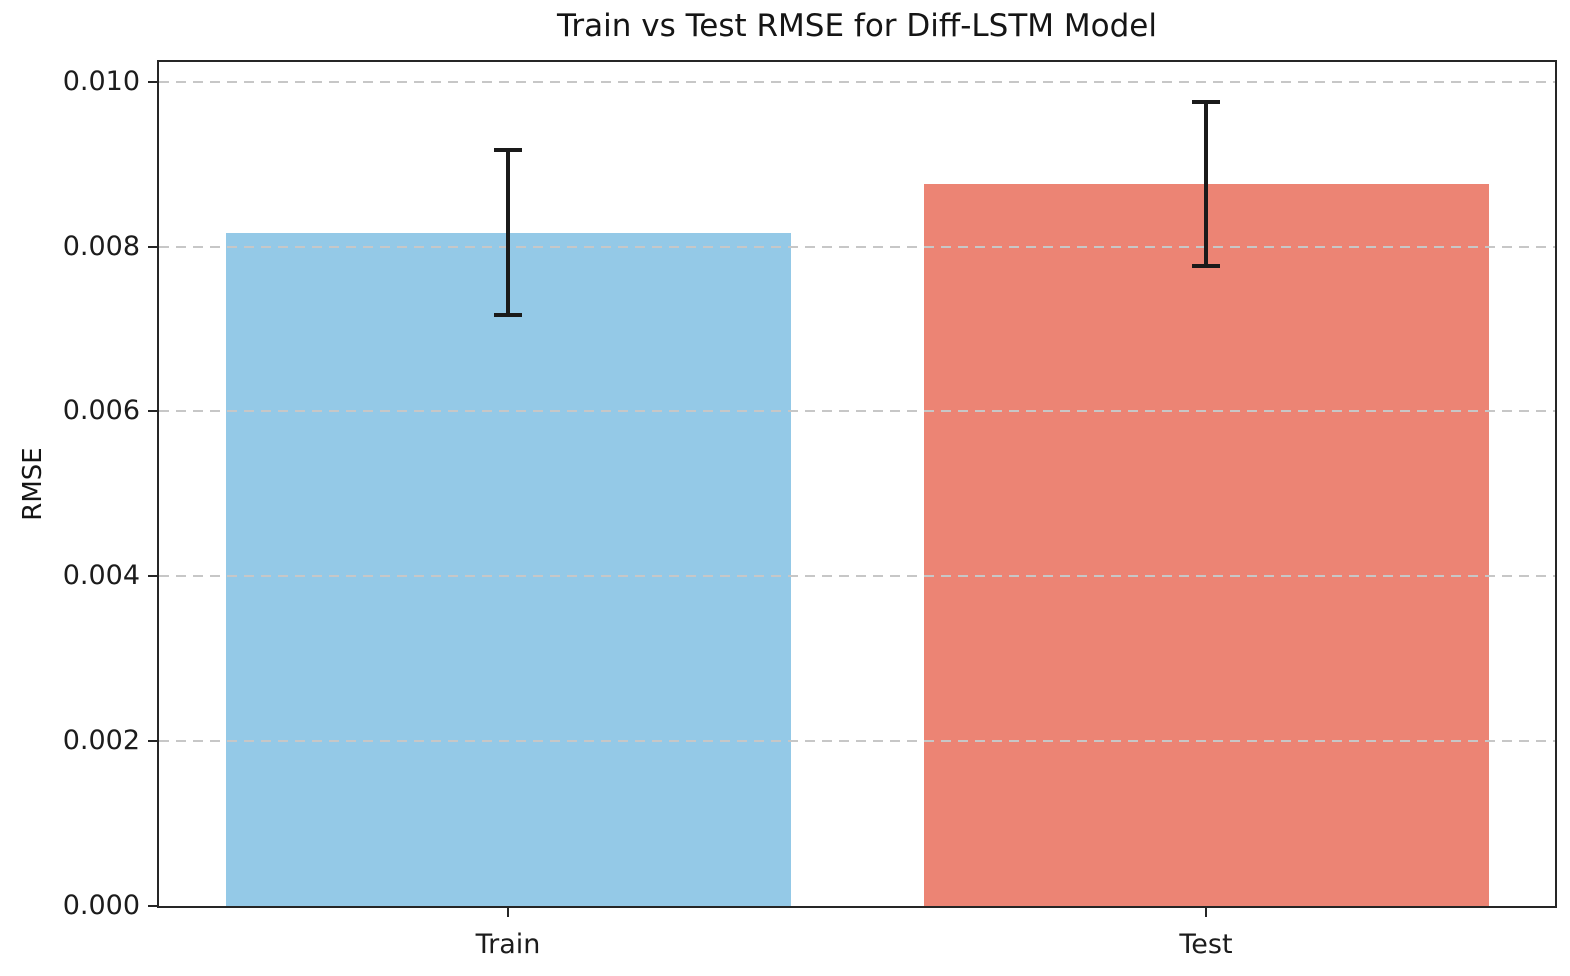 This screenshot has width=1570, height=976. What do you see at coordinates (857, 741) in the screenshot?
I see `gridline-0.002` at bounding box center [857, 741].